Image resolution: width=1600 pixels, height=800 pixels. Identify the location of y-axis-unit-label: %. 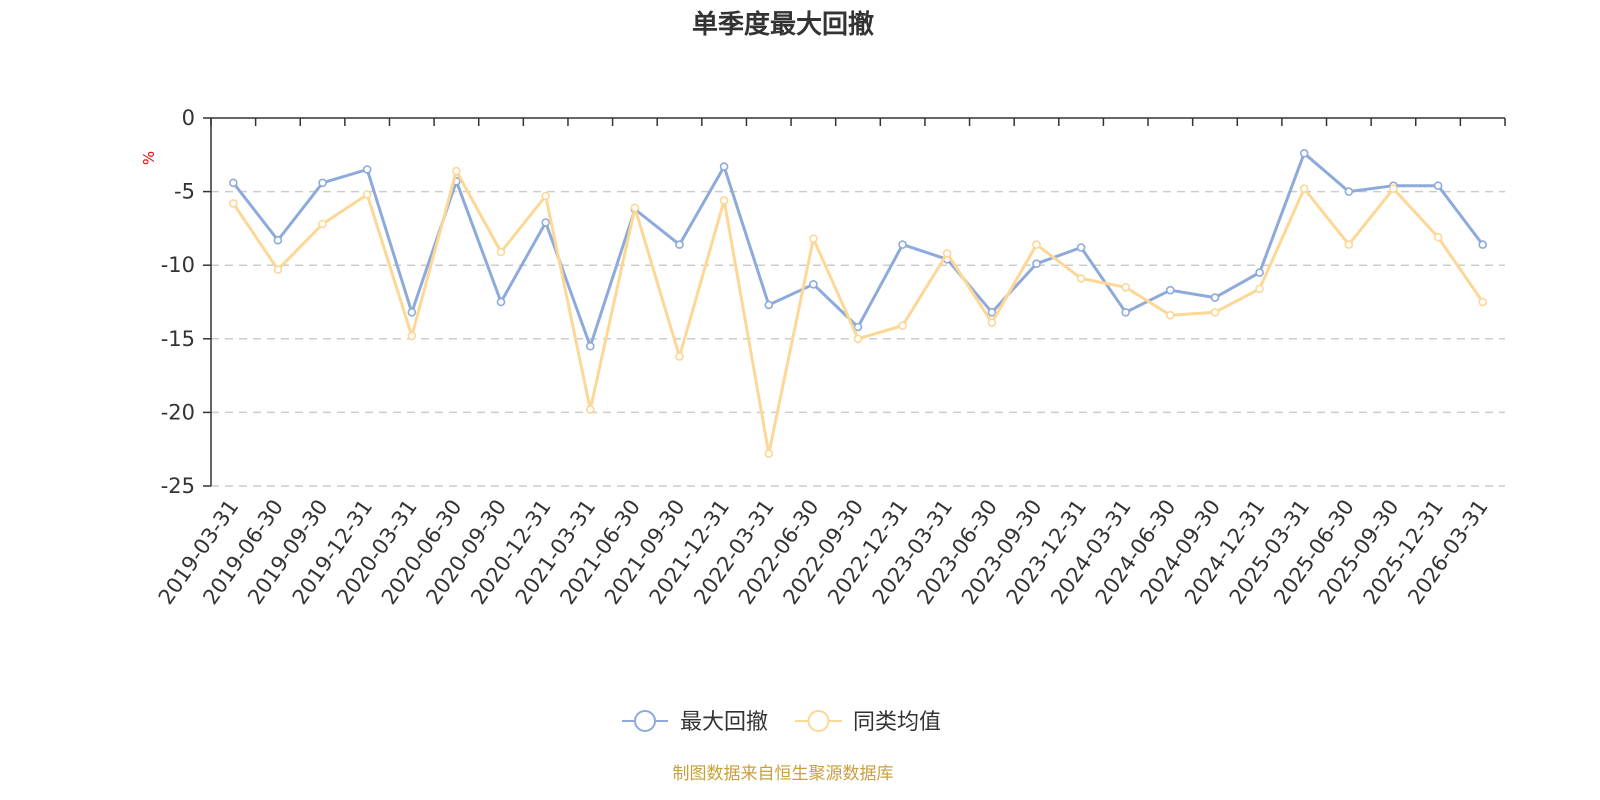
(149, 158).